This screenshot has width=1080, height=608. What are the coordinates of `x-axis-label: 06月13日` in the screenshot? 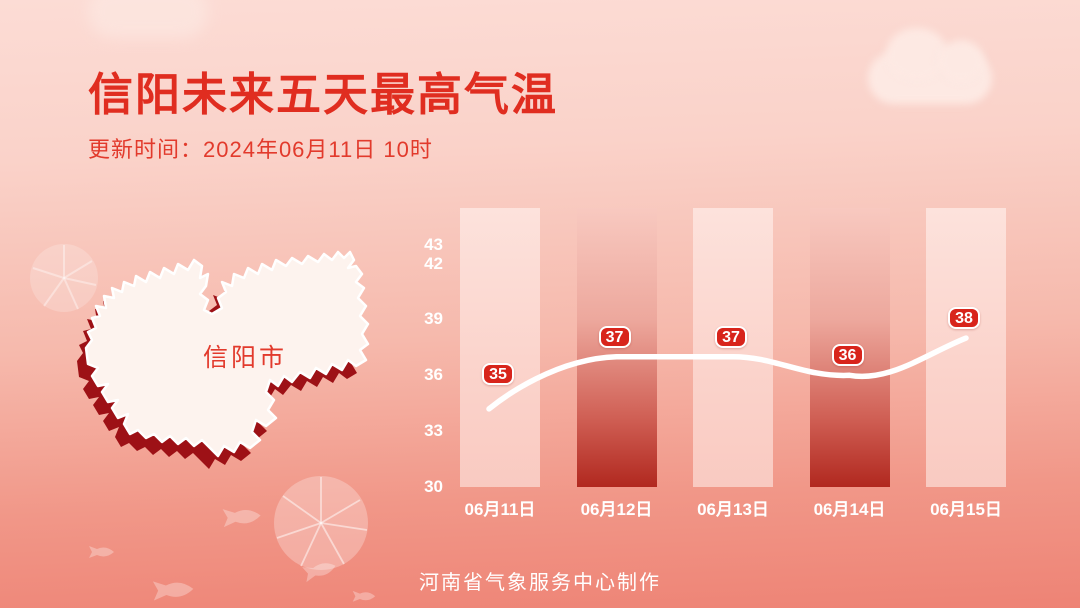 It's located at (733, 509).